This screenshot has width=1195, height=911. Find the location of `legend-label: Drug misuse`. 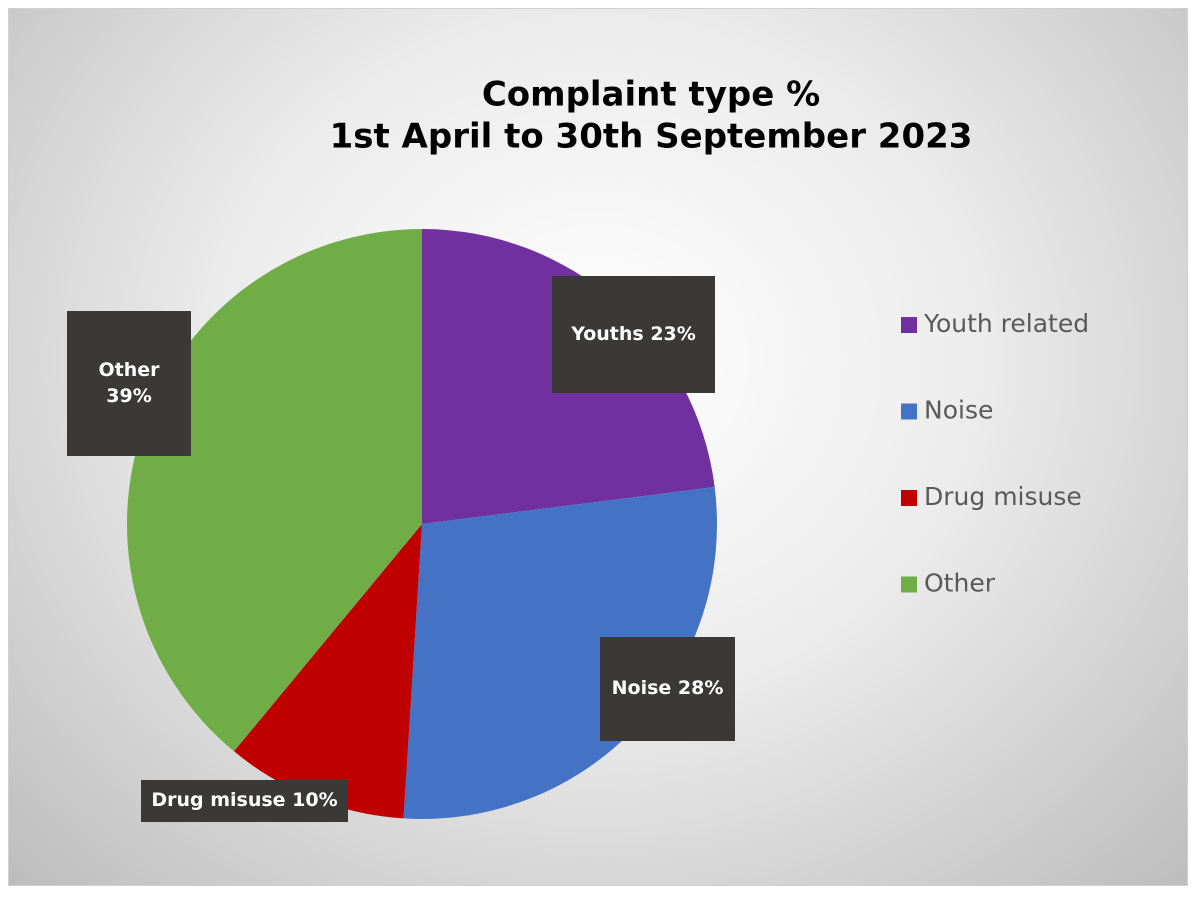

legend-label: Drug misuse is located at coordinates (1003, 496).